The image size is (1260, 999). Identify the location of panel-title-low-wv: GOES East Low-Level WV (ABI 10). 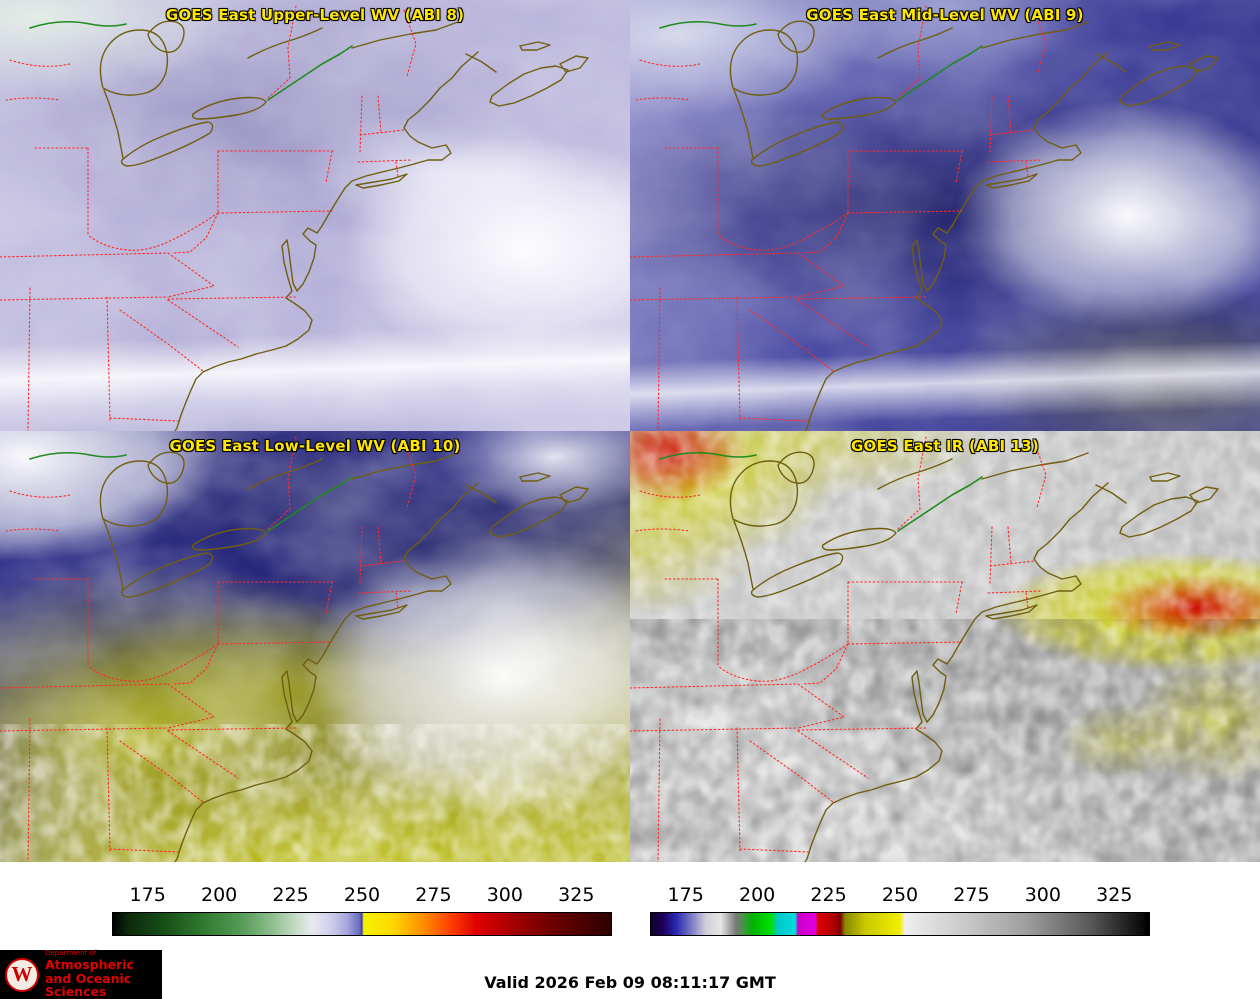
(315, 446).